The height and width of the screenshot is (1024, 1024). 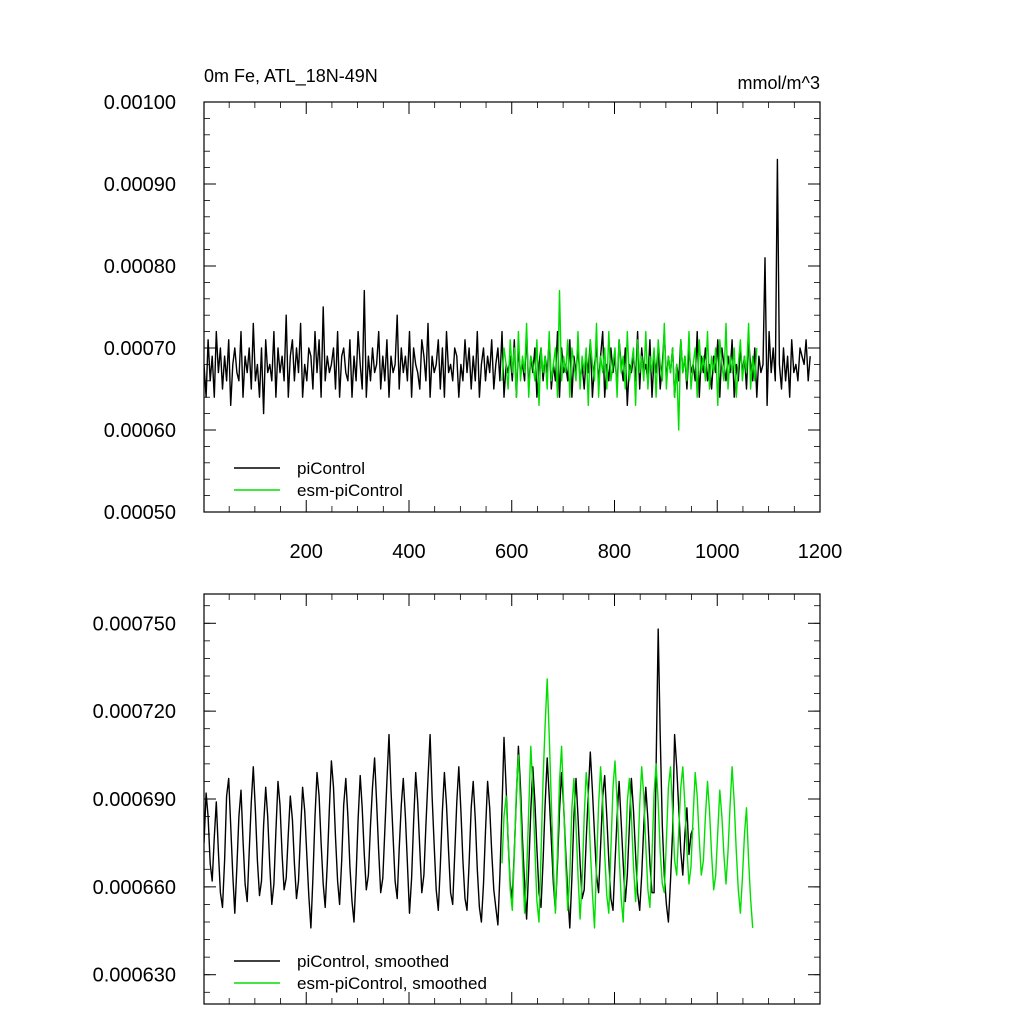 I want to click on x-tick-label: 200, so click(x=306, y=552).